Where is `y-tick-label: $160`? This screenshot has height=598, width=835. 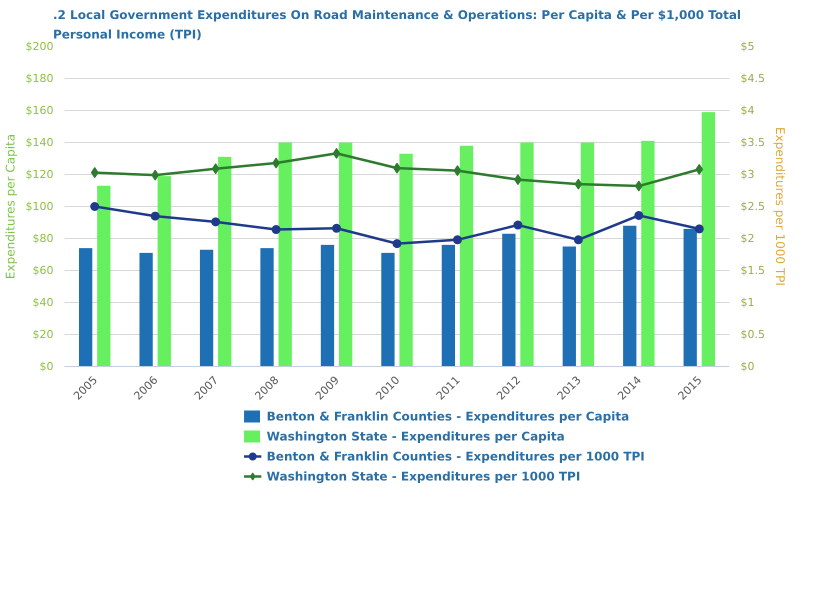 y-tick-label: $160 is located at coordinates (40, 110).